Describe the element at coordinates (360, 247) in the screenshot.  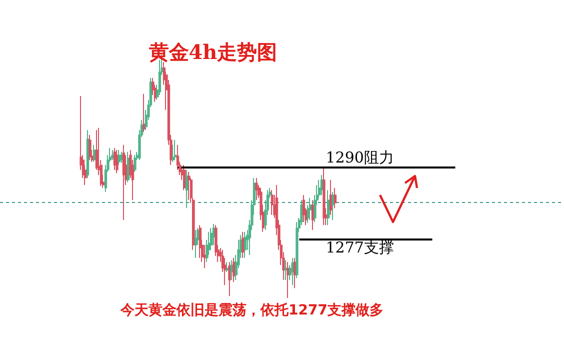
I see `ref-line-label: 1277支撑` at that location.